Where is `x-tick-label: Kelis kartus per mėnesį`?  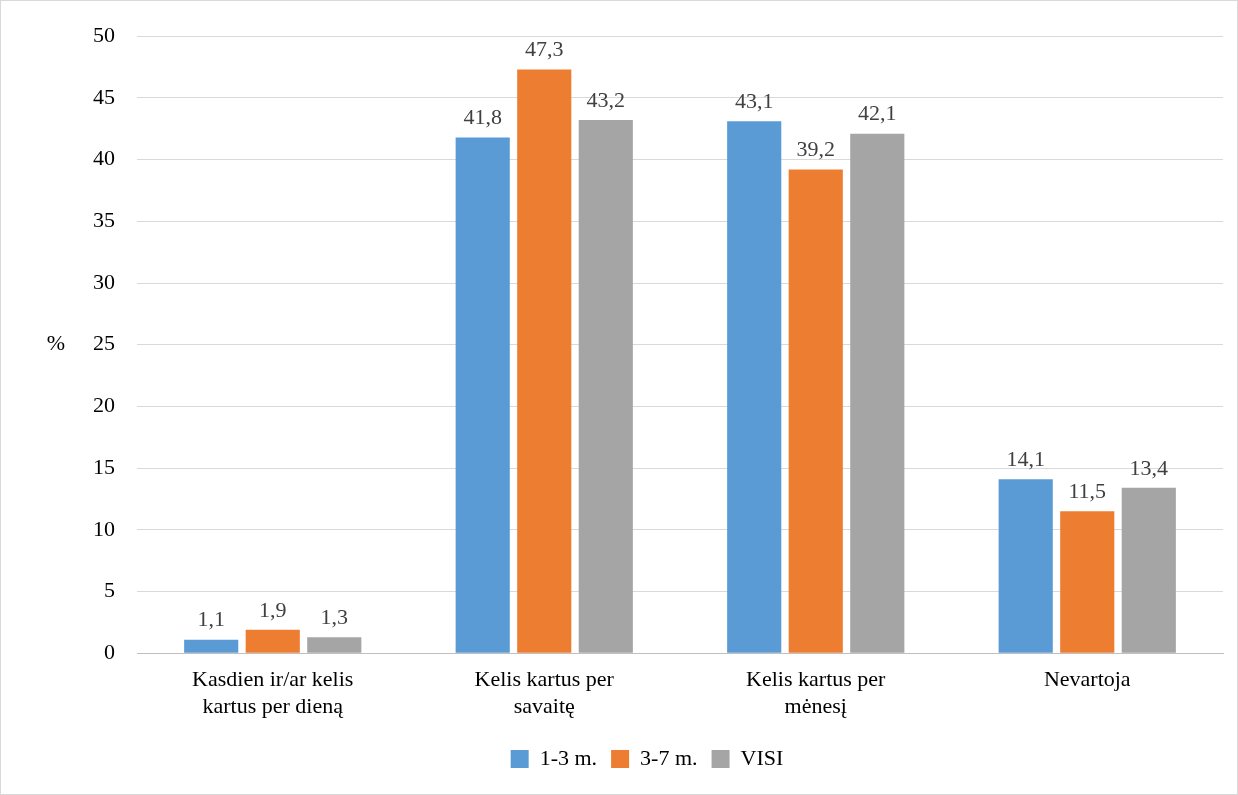 x-tick-label: Kelis kartus per mėnesį is located at coordinates (816, 692).